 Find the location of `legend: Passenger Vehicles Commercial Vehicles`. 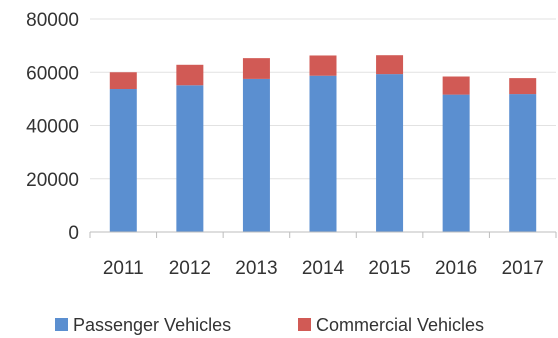

legend: Passenger Vehicles Commercial Vehicles is located at coordinates (269, 325).